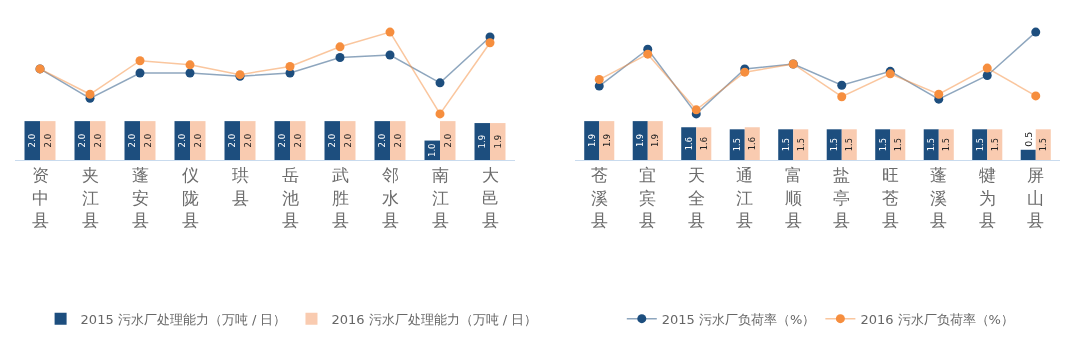 This screenshot has width=1080, height=344. I want to click on x-tick-label: 资中县, so click(40, 197).